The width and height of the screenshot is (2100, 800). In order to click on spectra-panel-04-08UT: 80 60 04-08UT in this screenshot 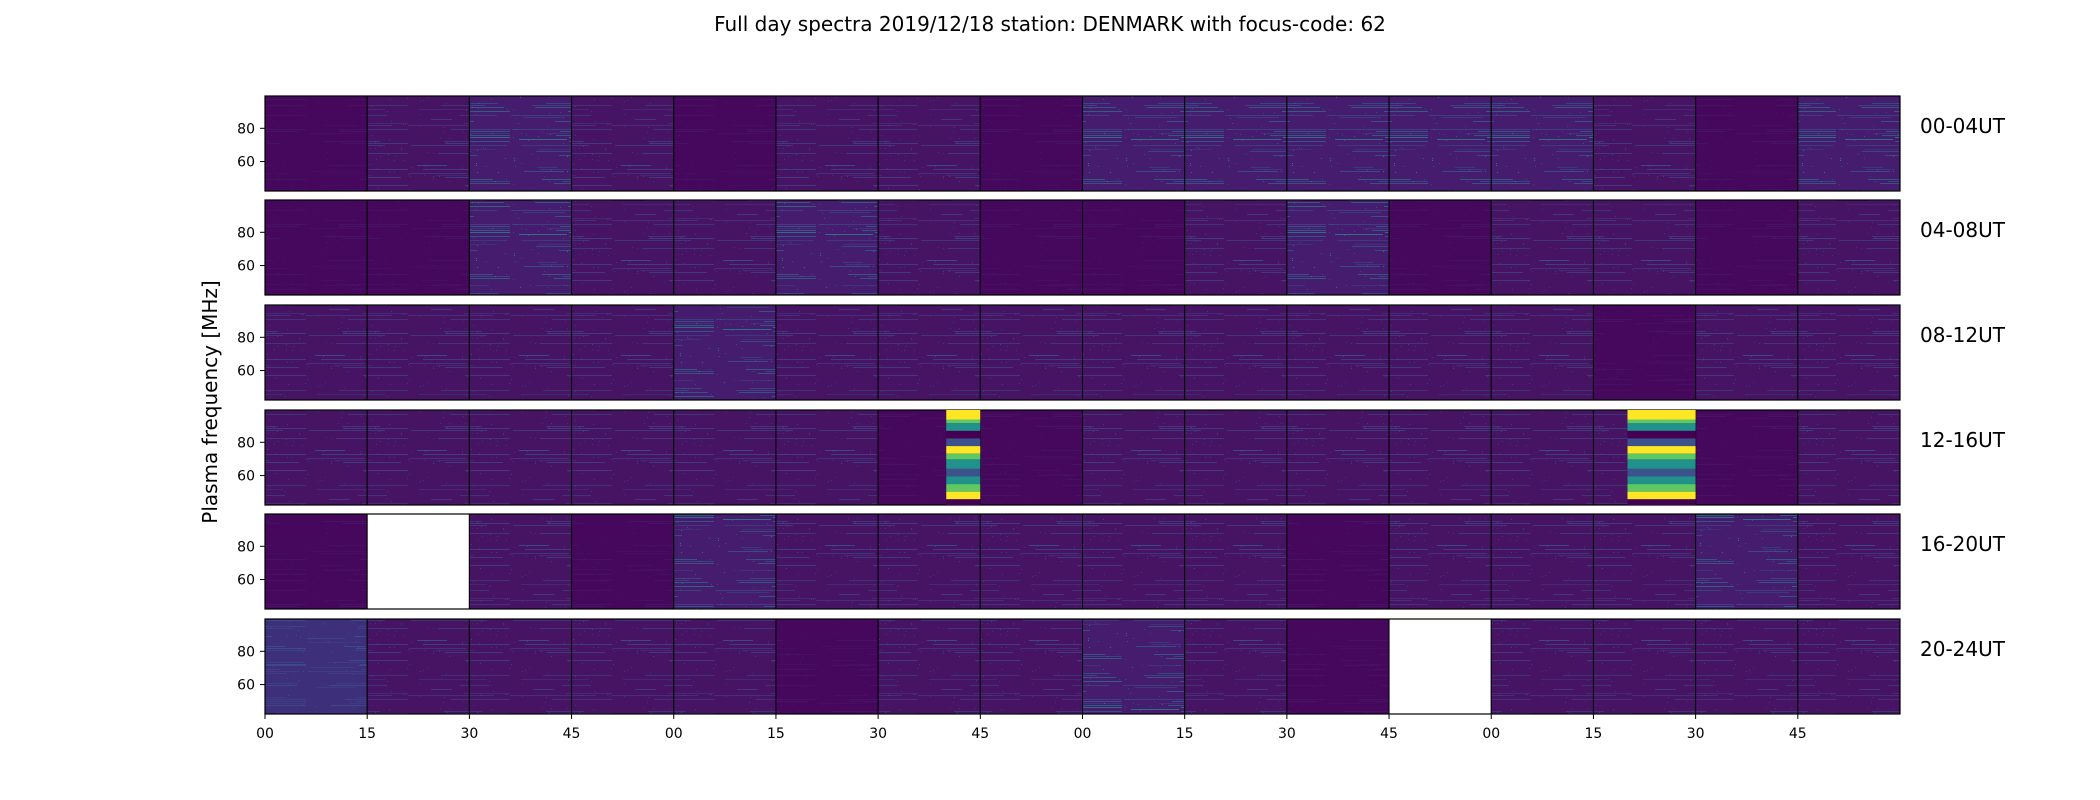, I will do `click(1121, 247)`.